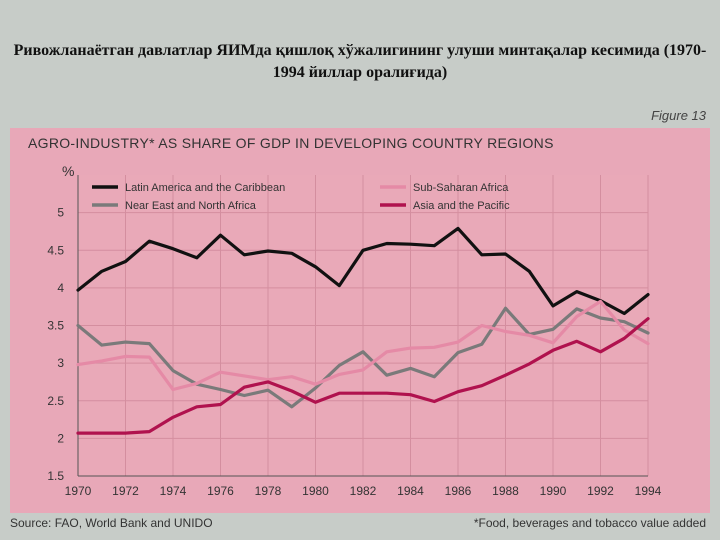 This screenshot has height=540, width=720. I want to click on x-tick-label: 1978, so click(268, 491).